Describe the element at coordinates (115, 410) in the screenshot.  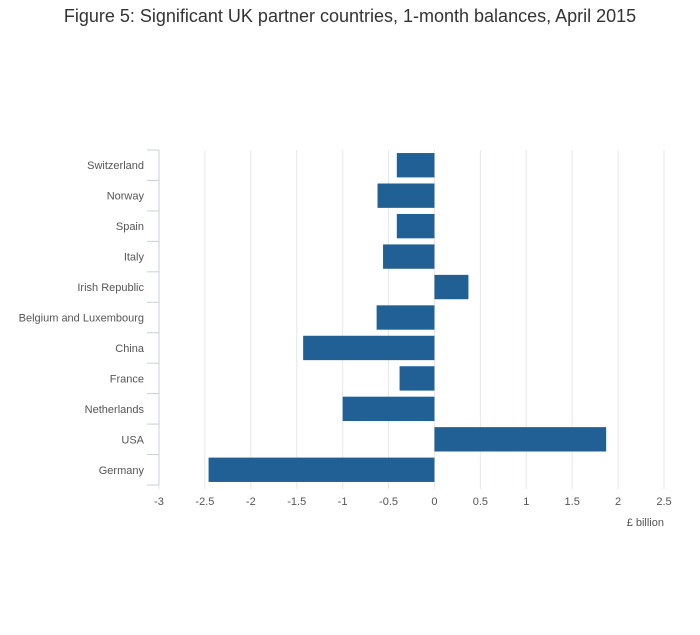
I see `category-label: Netherlands` at that location.